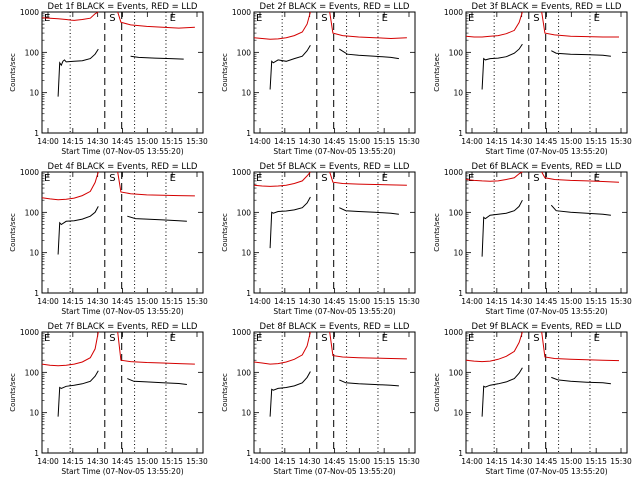  I want to click on chart-title: Det 8f BLACK = Events, RED = LLD, so click(335, 327).